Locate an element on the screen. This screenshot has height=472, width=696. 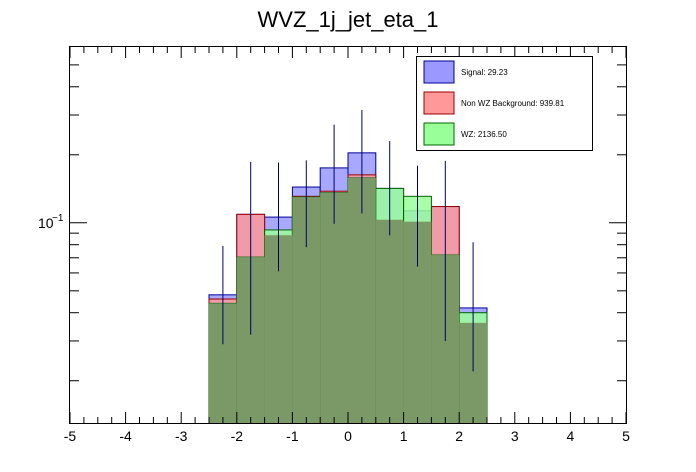
x-tick-label: 2 is located at coordinates (459, 436).